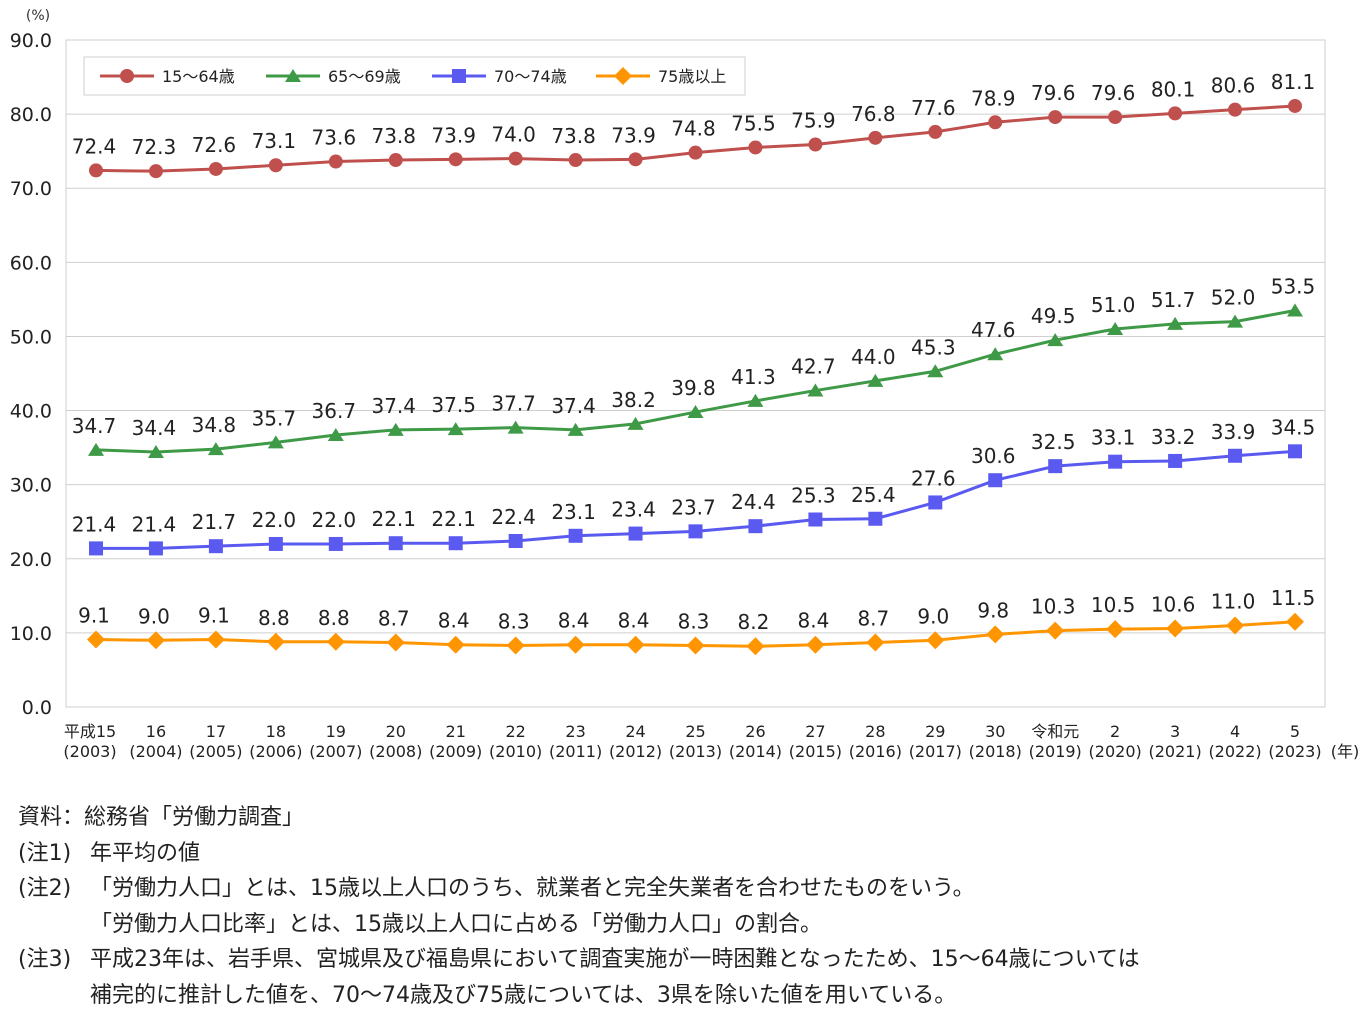 Image resolution: width=1372 pixels, height=1014 pixels. Describe the element at coordinates (933, 347) in the screenshot. I see `data-label: 45.3` at that location.